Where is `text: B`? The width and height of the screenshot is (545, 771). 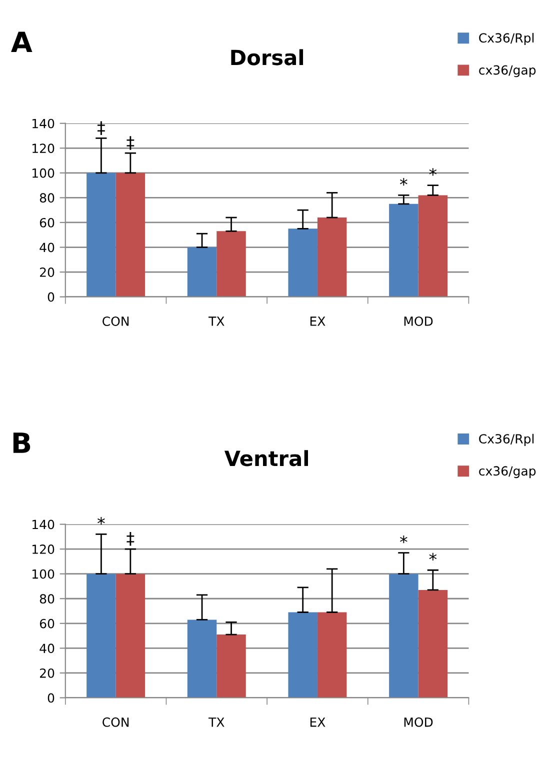
text: B is located at coordinates (21, 442).